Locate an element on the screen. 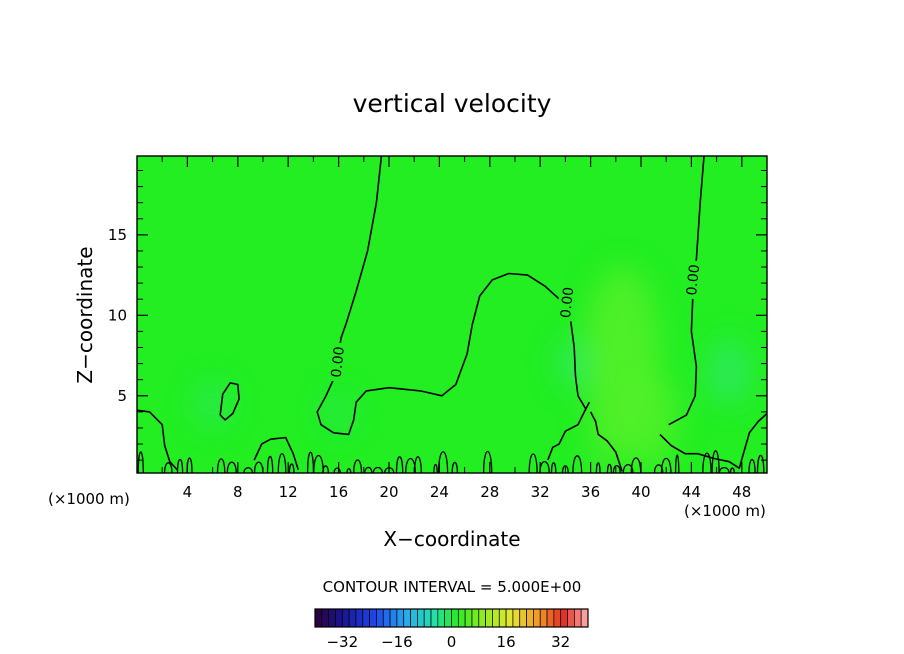  contour-label-1: 0.00 is located at coordinates (567, 302).